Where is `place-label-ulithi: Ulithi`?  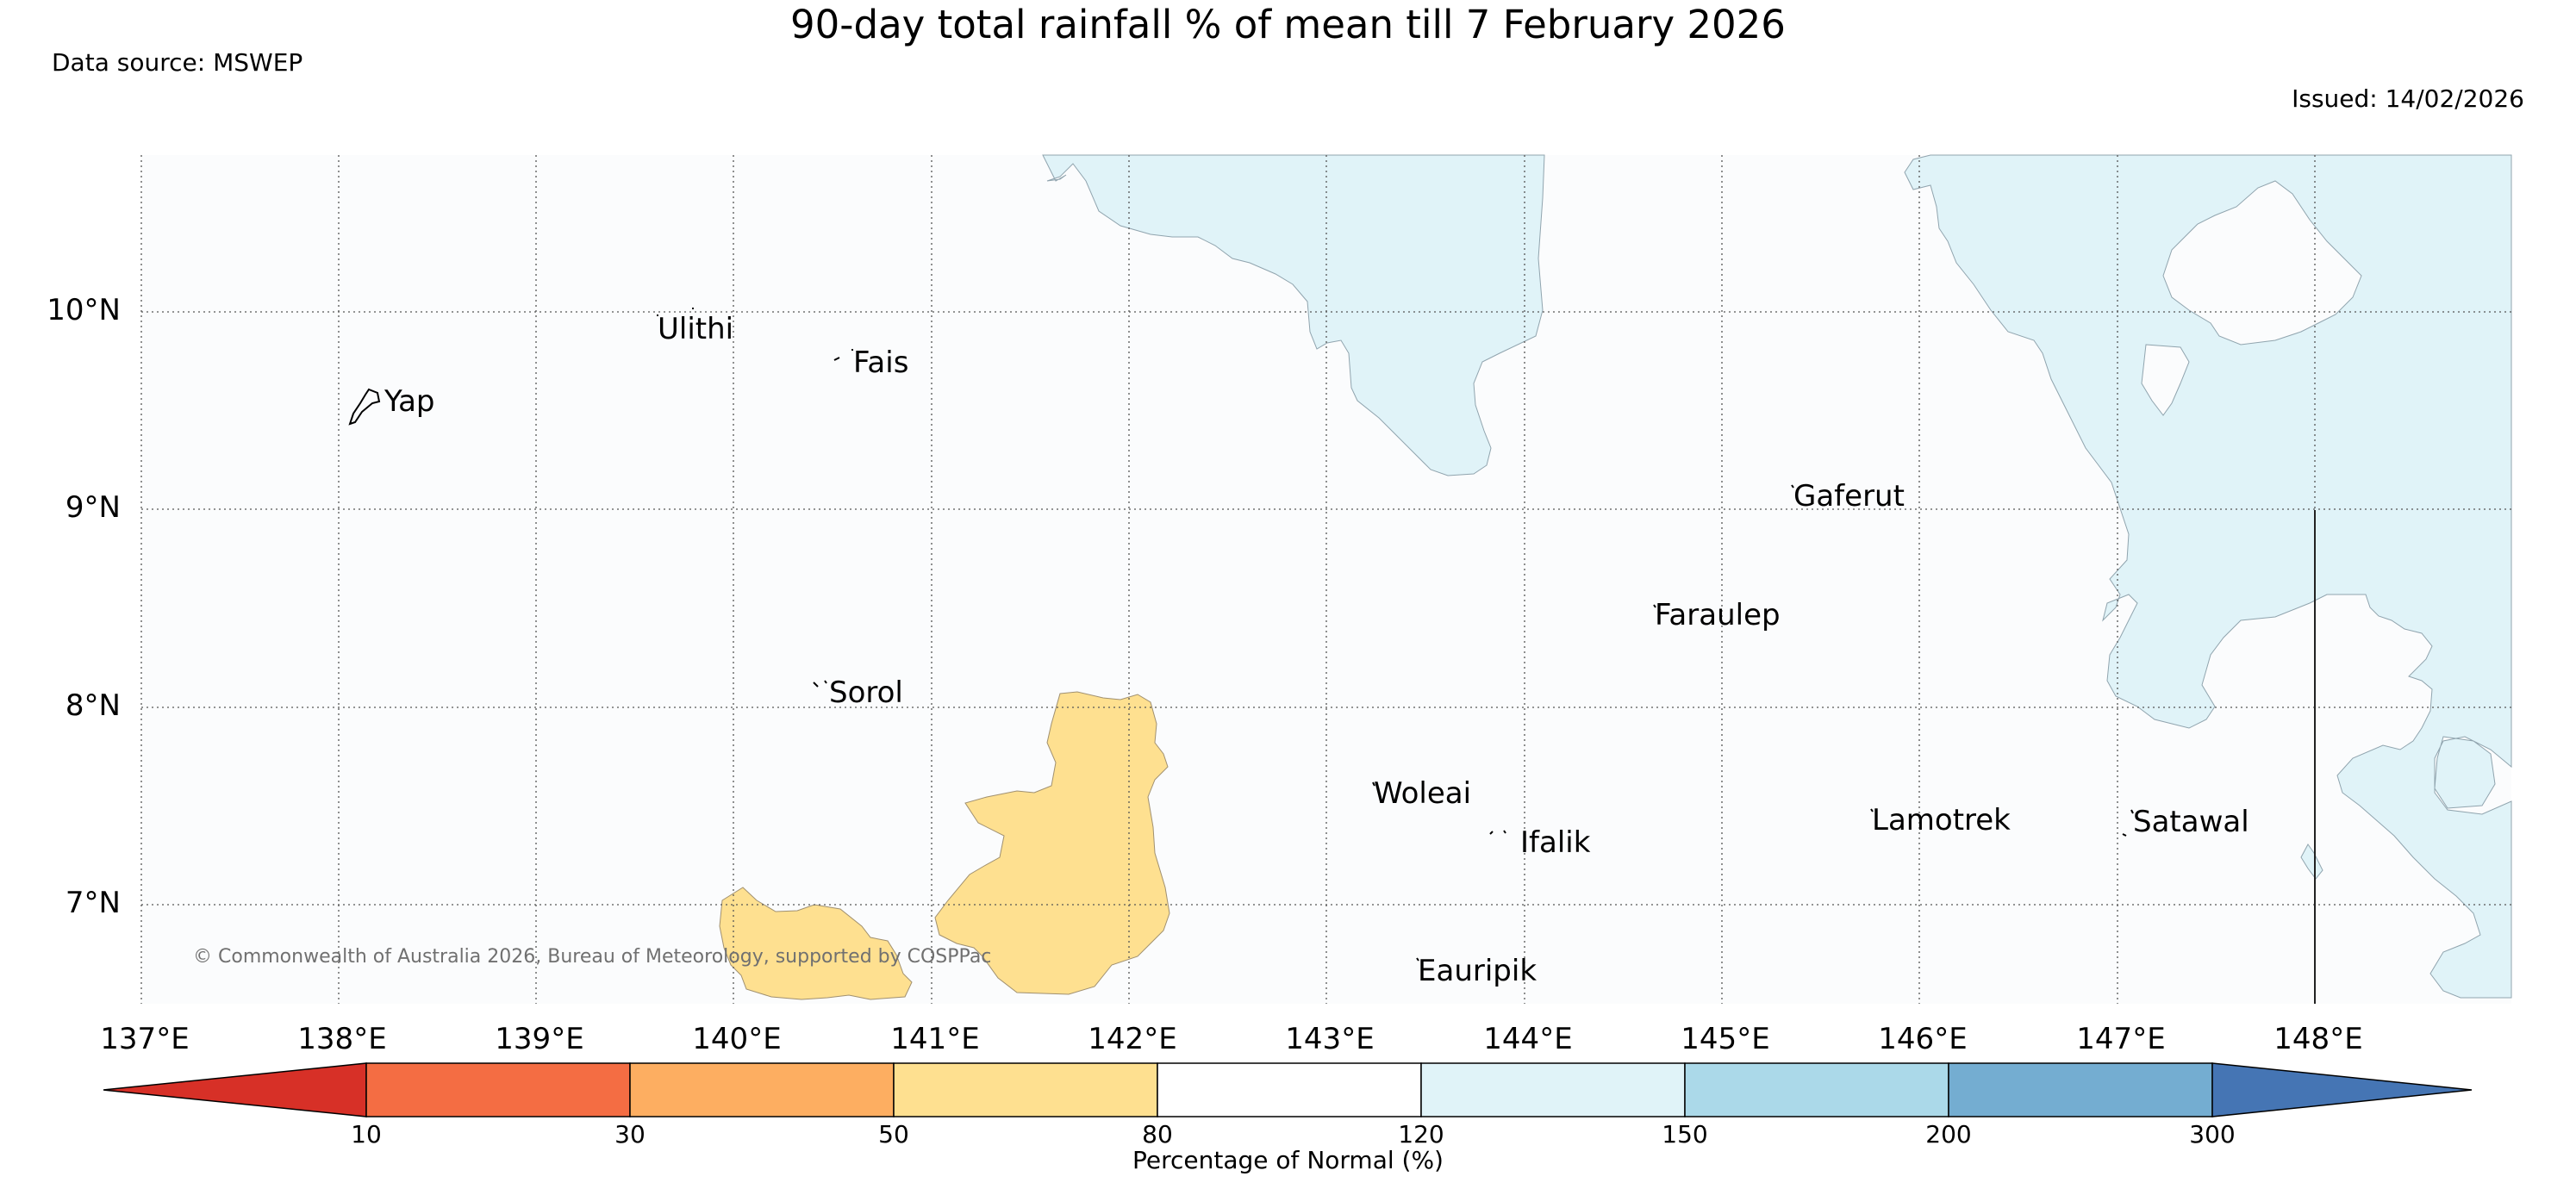 place-label-ulithi: Ulithi is located at coordinates (696, 329).